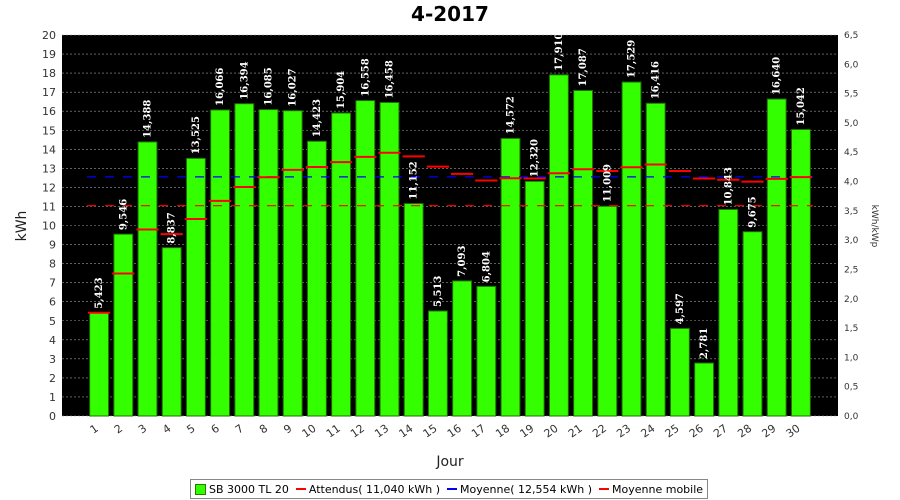 This screenshot has width=900, height=500. I want to click on y-tick-label: 12, so click(49, 187).